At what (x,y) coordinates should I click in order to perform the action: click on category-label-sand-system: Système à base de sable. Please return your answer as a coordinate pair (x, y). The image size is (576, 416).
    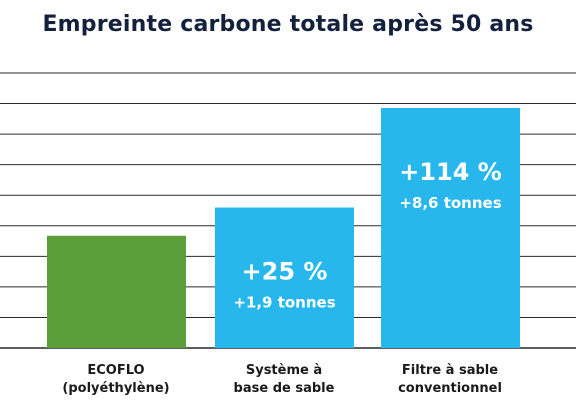
    Looking at the image, I should click on (284, 379).